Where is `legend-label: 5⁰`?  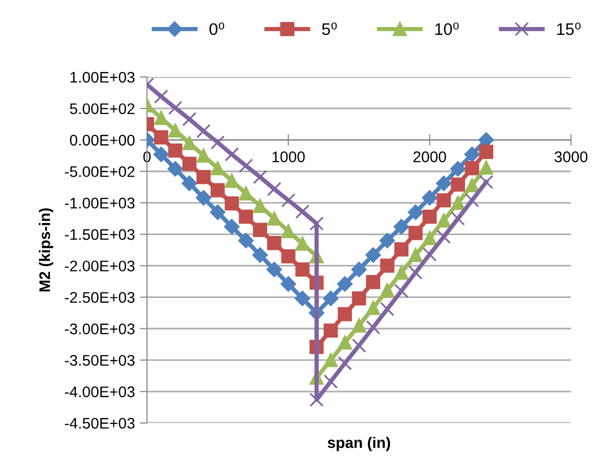 legend-label: 5⁰ is located at coordinates (329, 29).